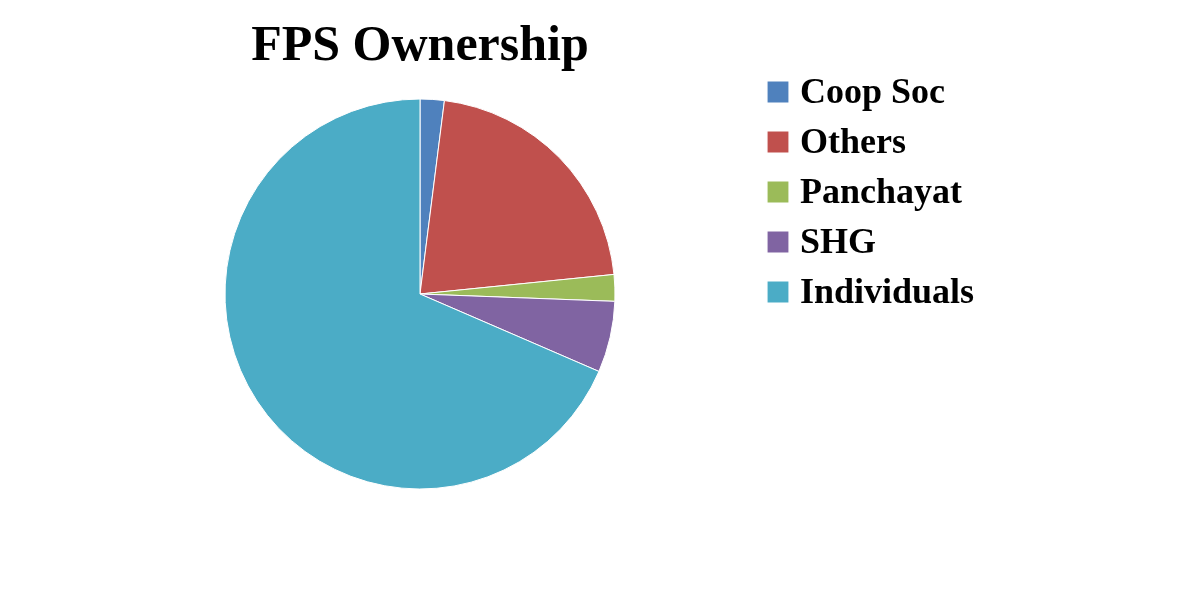 Image resolution: width=1204 pixels, height=600 pixels. Describe the element at coordinates (853, 141) in the screenshot. I see `legend-label: Others` at that location.